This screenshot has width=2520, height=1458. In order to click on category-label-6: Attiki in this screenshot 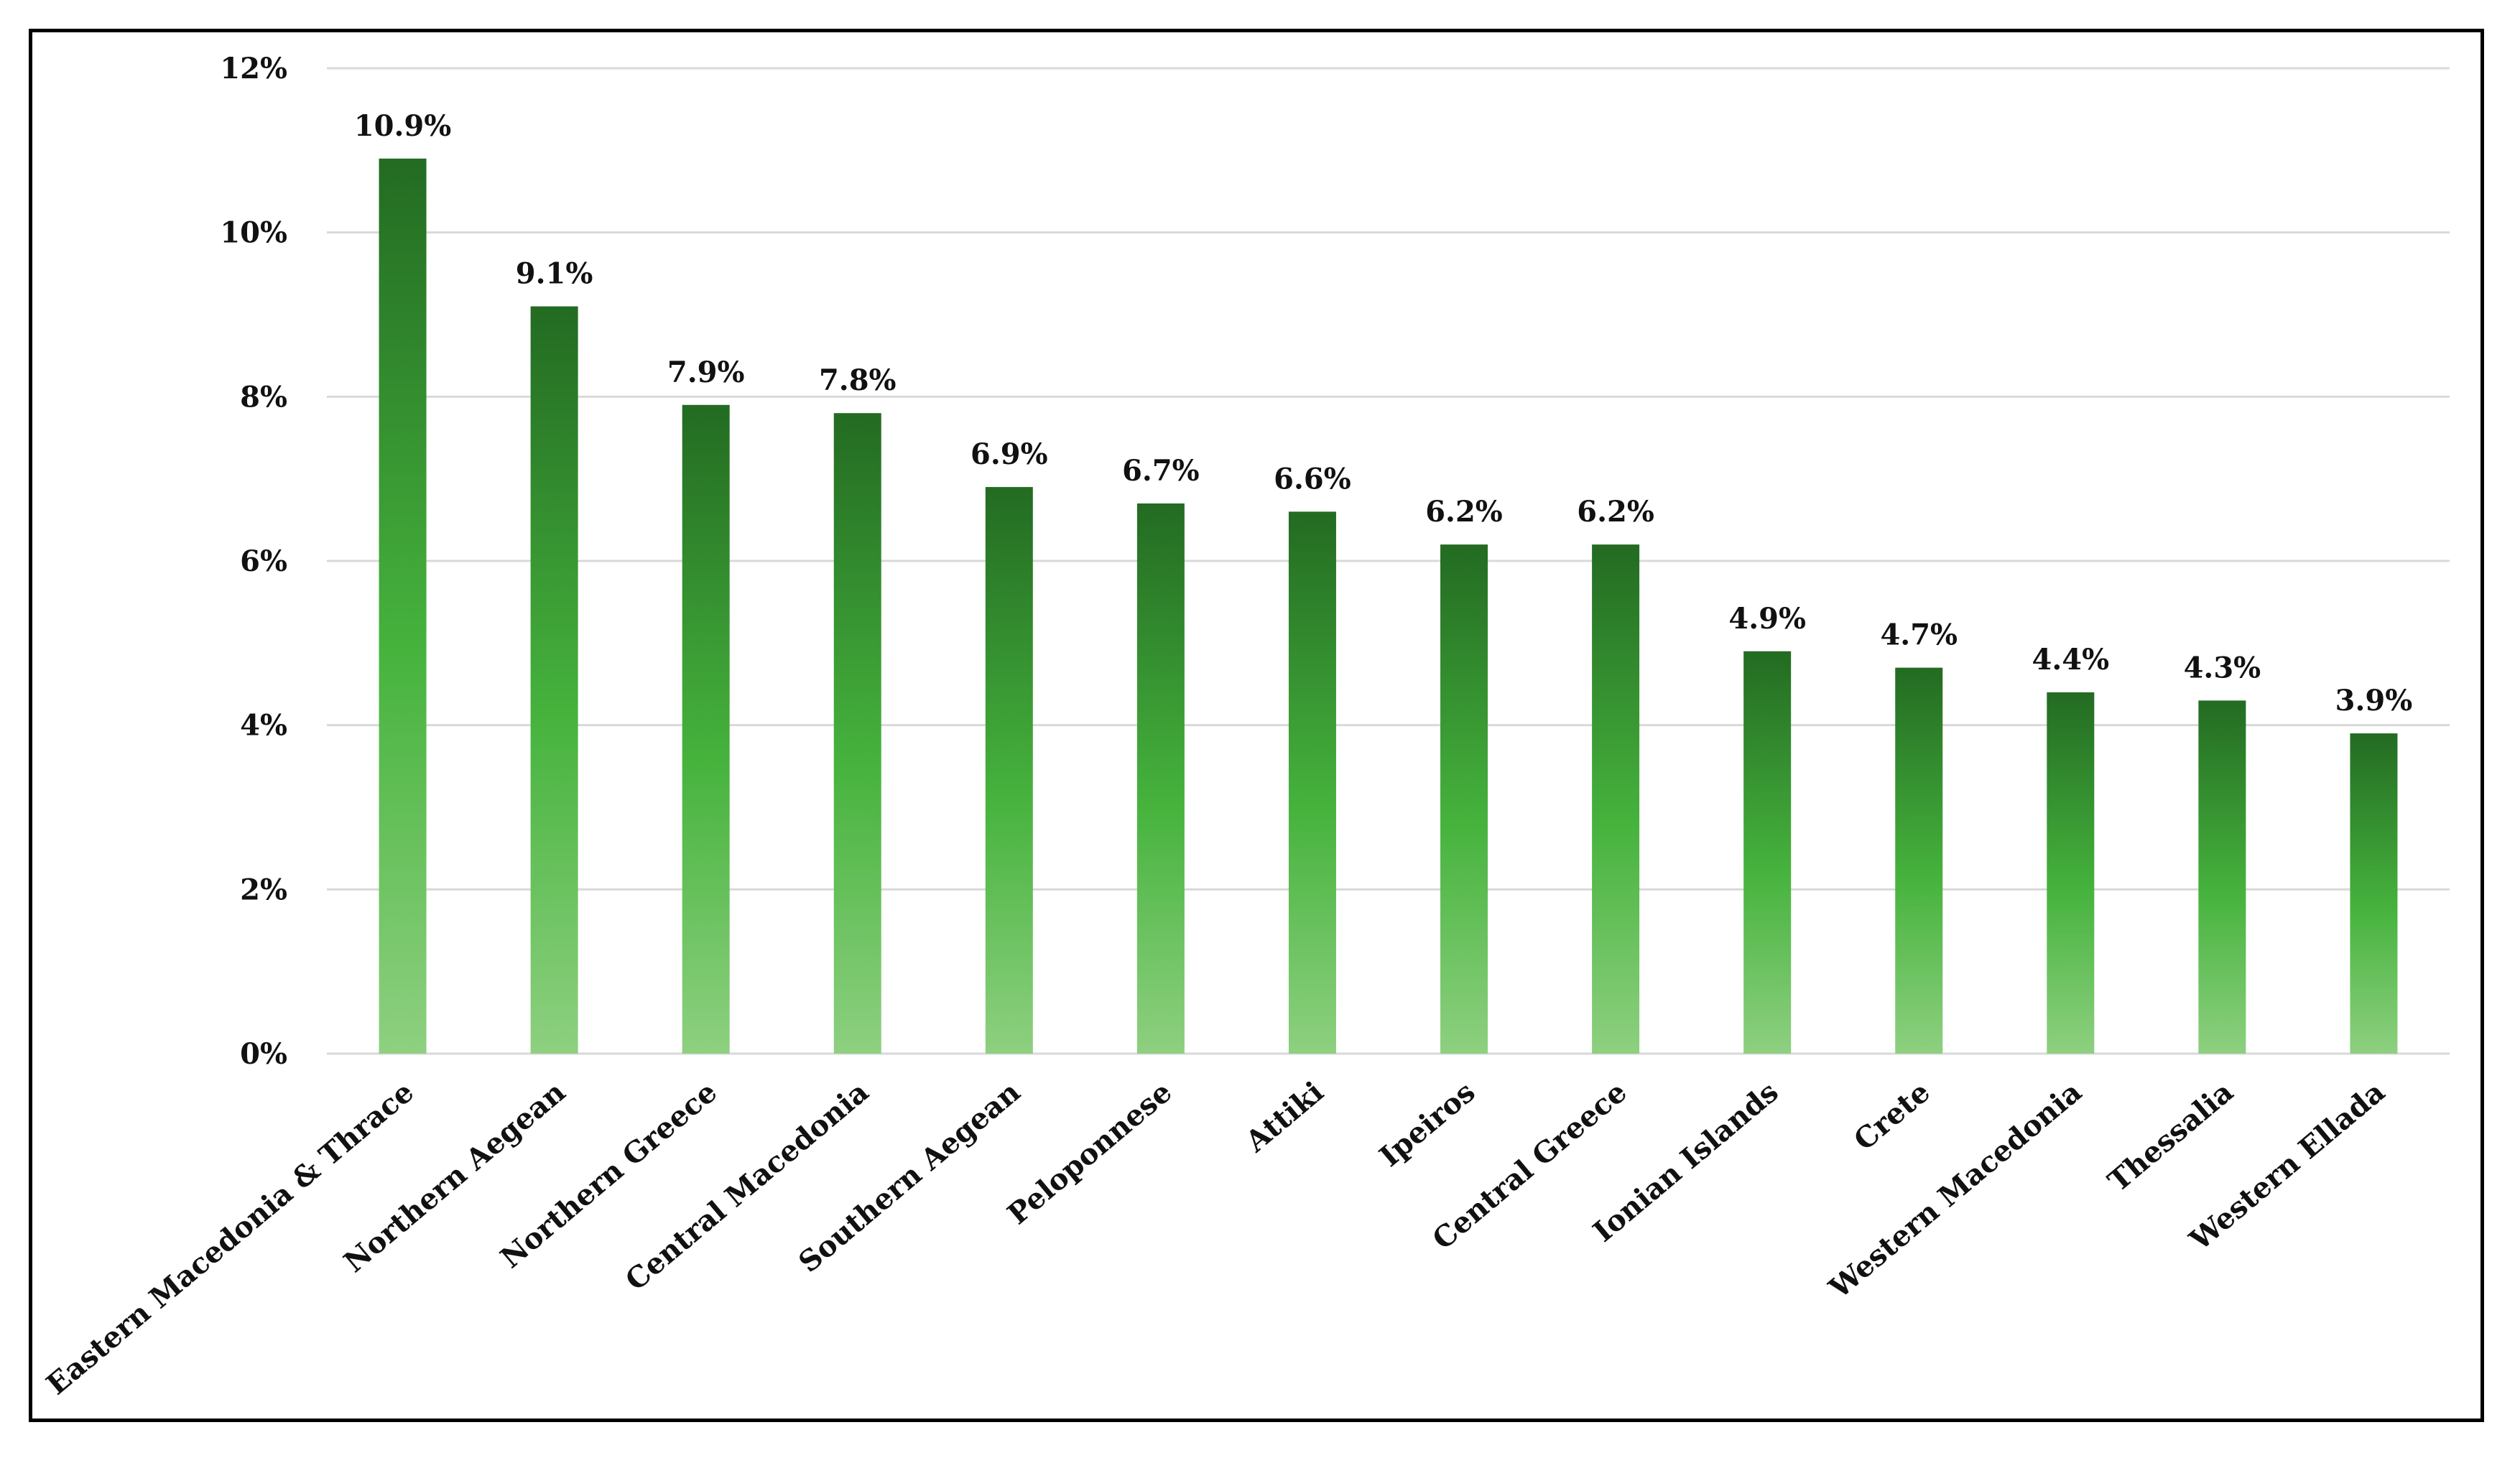, I will do `click(1284, 1117)`.